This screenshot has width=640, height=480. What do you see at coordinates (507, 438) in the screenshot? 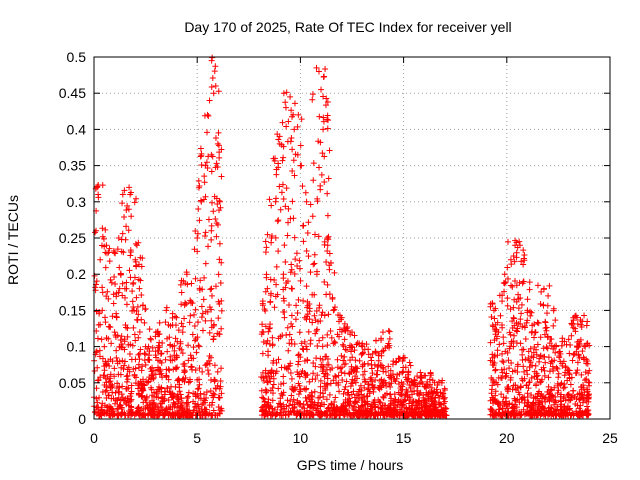
I see `x-tick-label: 20` at bounding box center [507, 438].